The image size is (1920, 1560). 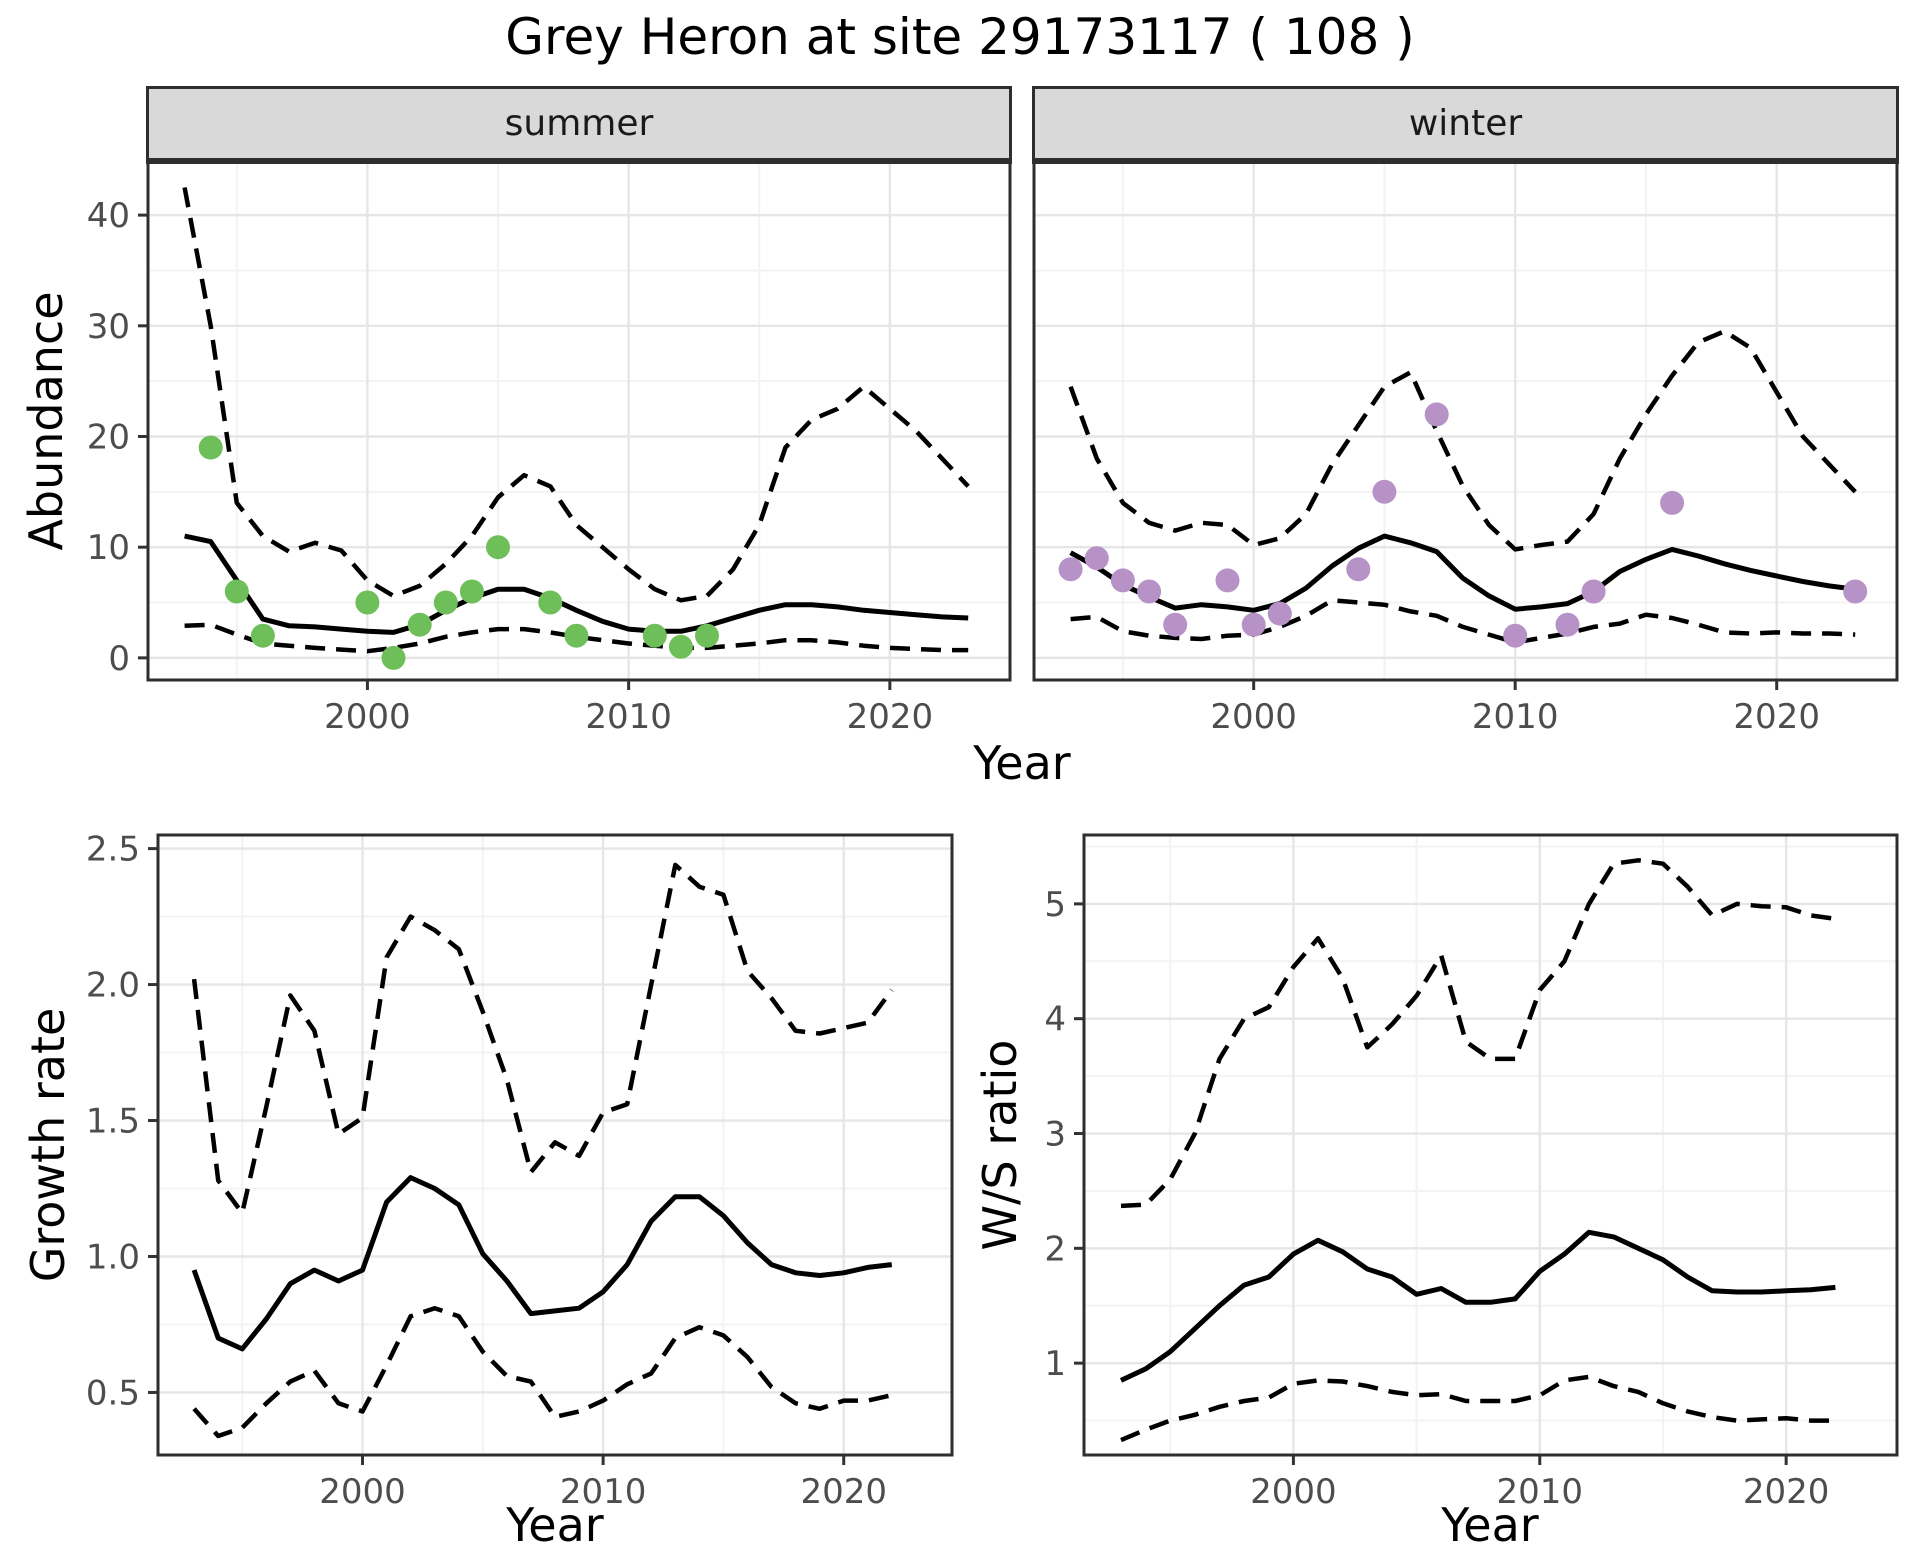 What do you see at coordinates (1478, 1408) in the screenshot?
I see `ws-lower_bound-line` at bounding box center [1478, 1408].